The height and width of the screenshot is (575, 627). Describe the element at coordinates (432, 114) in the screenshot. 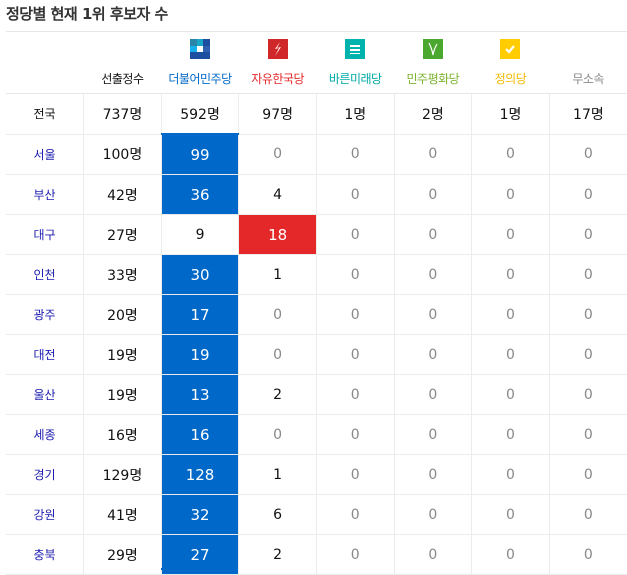

I see `total-value: 2명` at that location.